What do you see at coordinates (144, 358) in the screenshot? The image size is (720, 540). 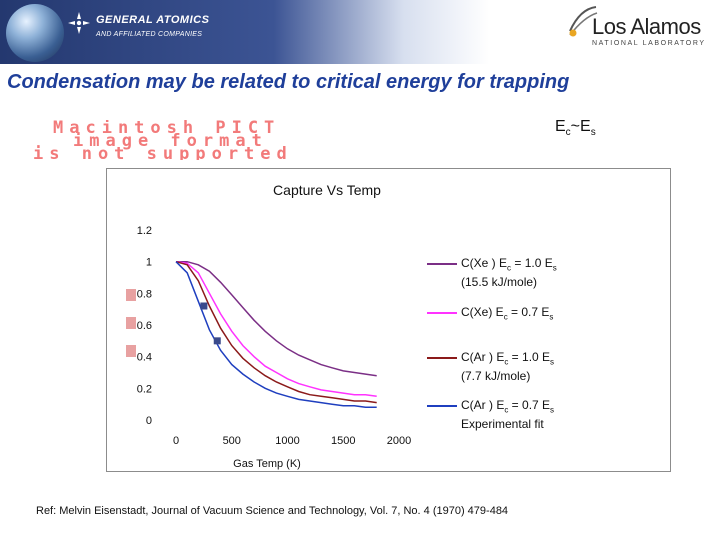 I see `y-tick-label: 0.4` at bounding box center [144, 358].